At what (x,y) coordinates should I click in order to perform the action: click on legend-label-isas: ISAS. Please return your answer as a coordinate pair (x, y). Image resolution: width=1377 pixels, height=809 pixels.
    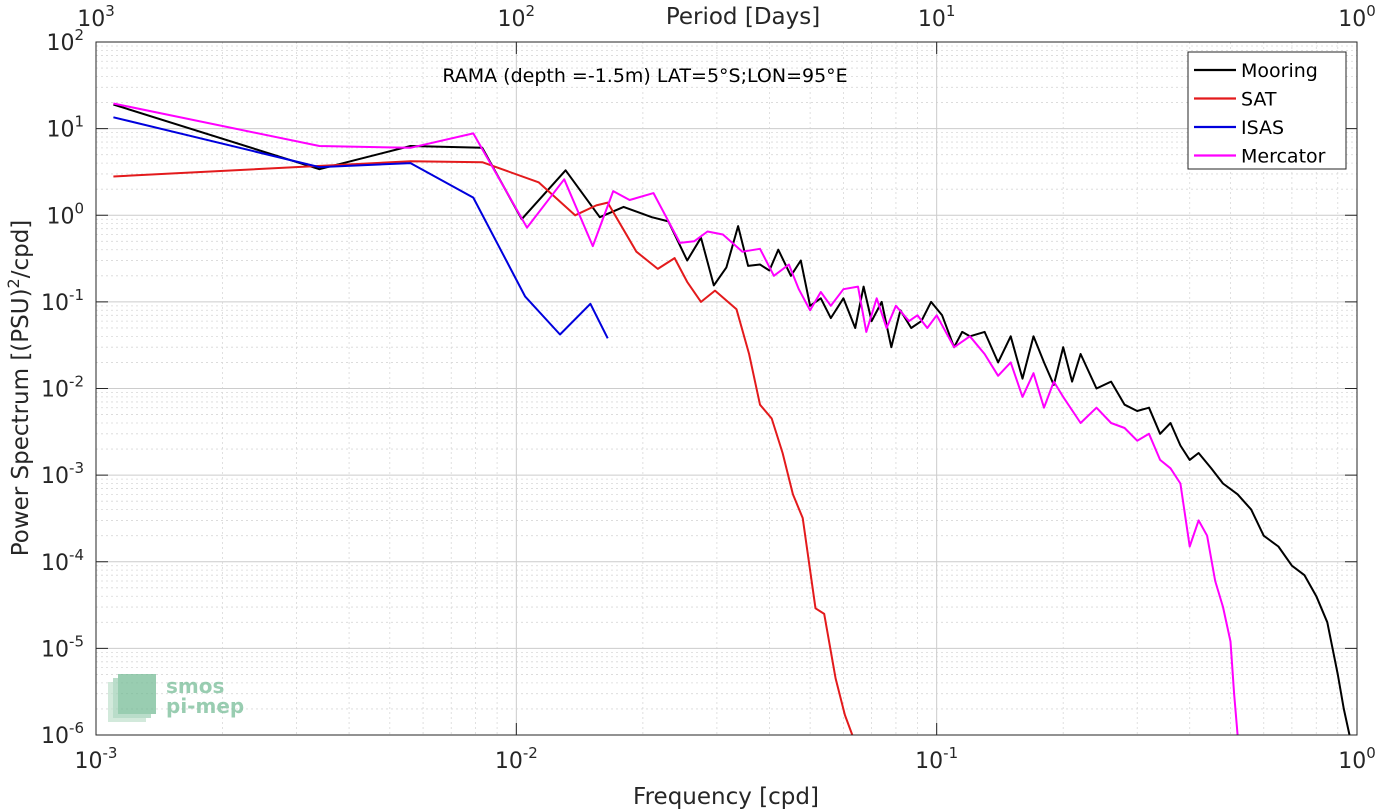
    Looking at the image, I should click on (1262, 128).